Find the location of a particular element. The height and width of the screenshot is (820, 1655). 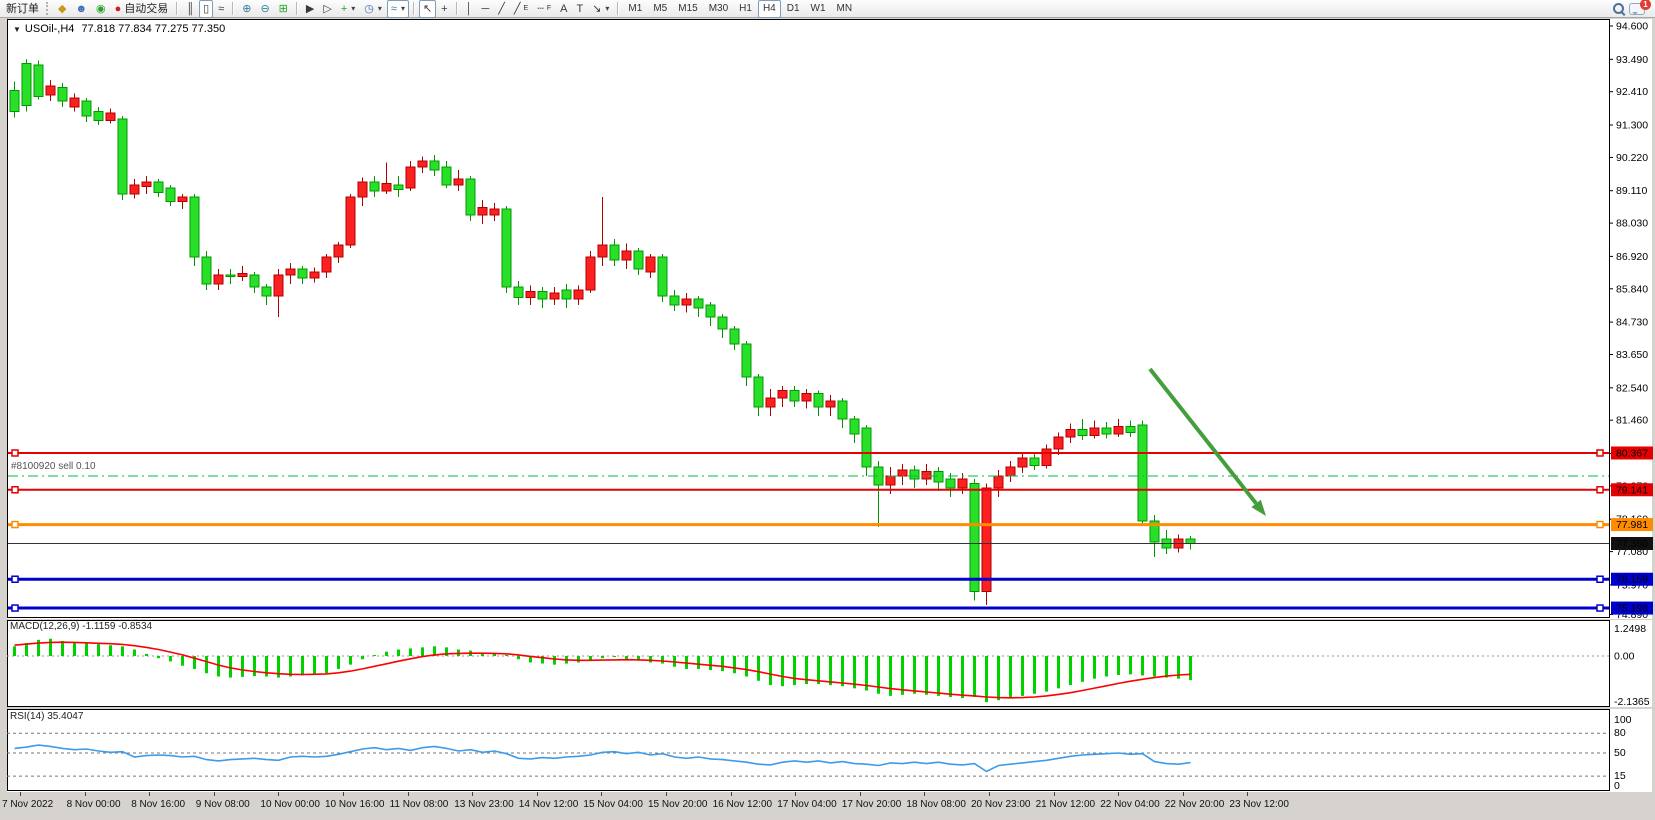

new-chart-button: + ▾ is located at coordinates (348, 9).